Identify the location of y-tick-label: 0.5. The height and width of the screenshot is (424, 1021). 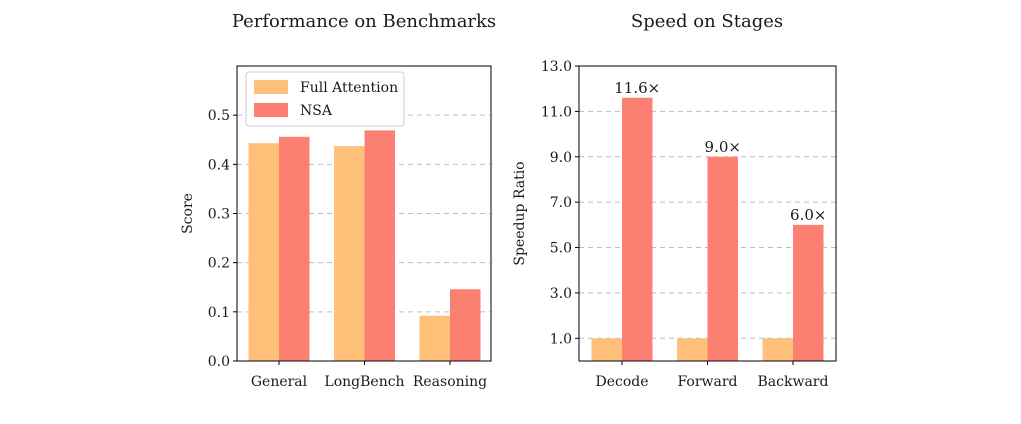
(219, 116).